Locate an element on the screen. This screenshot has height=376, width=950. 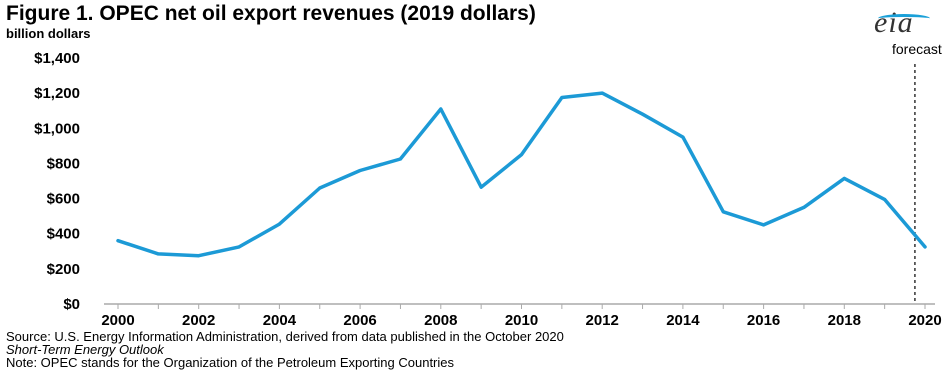
y-tick-label: $0 is located at coordinates (71, 304).